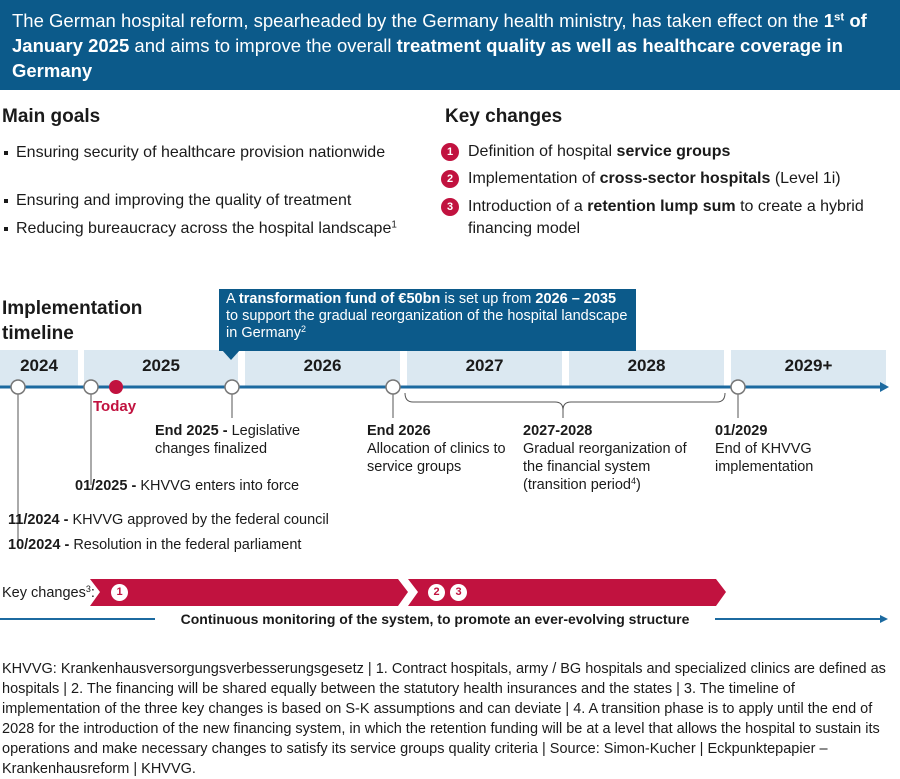 The width and height of the screenshot is (900, 779). I want to click on year-band, so click(443, 368).